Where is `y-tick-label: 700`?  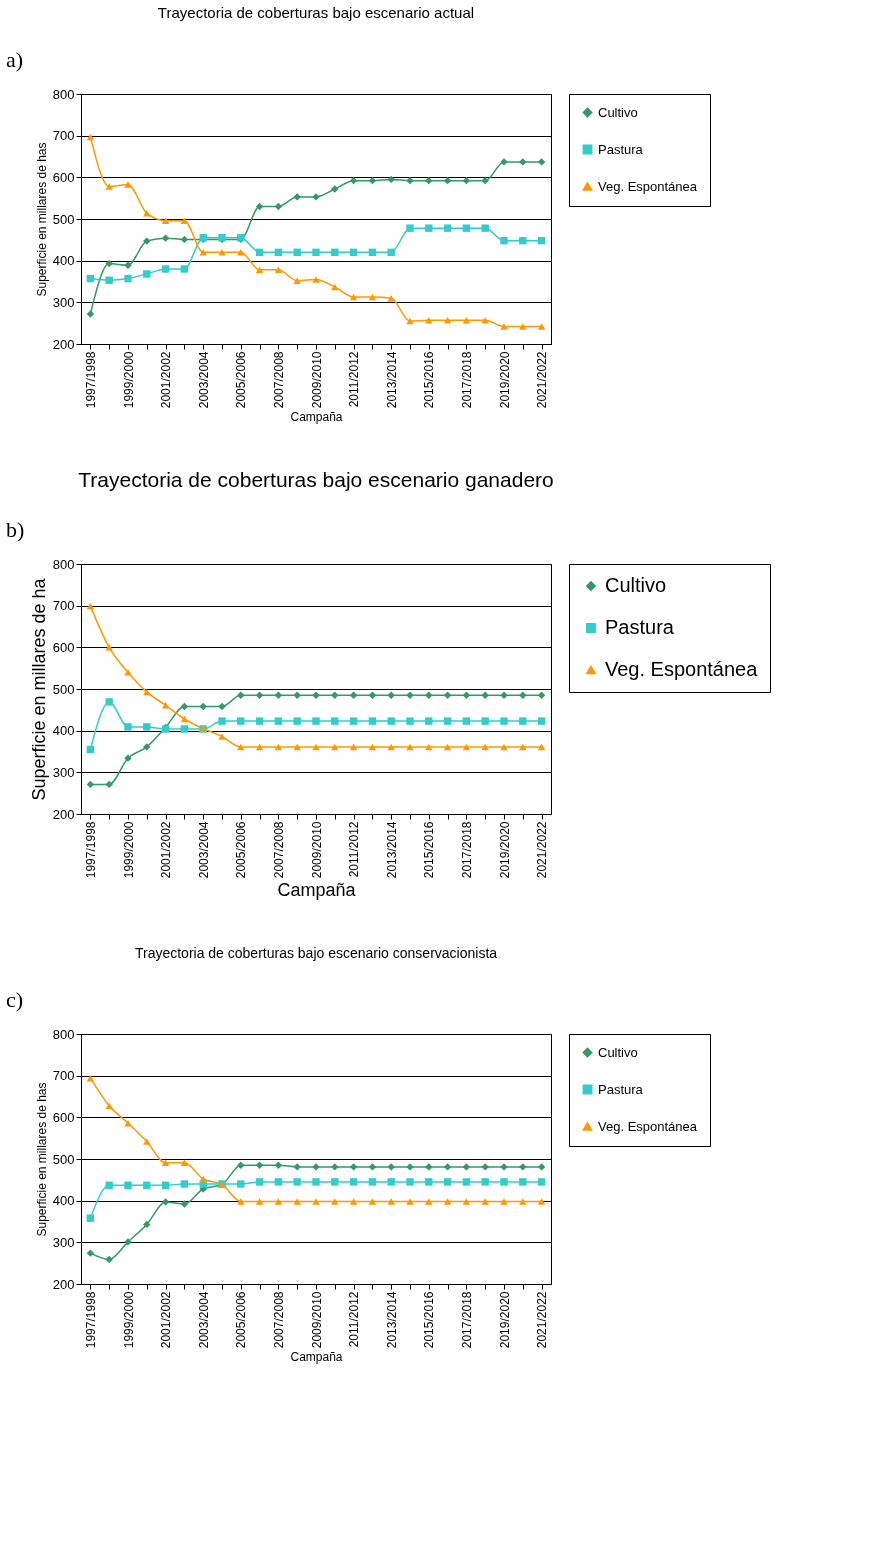 y-tick-label: 700 is located at coordinates (63, 1076).